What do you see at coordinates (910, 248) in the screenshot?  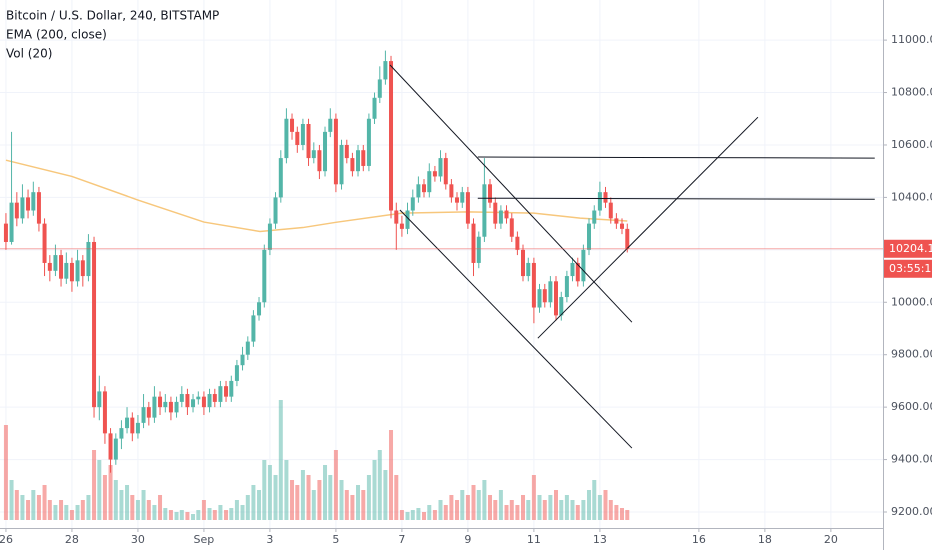 I see `last-price-label: 10204.12` at bounding box center [910, 248].